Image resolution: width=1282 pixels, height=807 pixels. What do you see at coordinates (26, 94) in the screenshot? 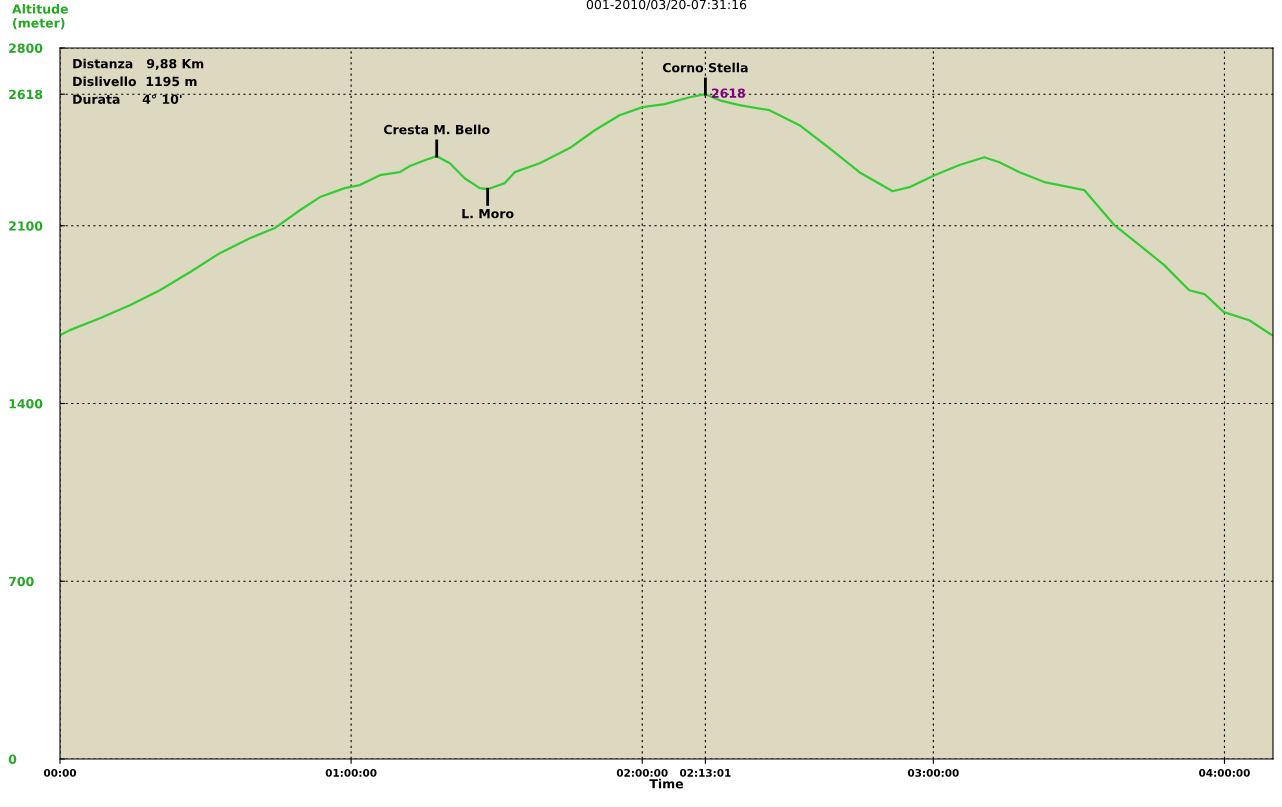
I see `y-tick-label: 2618` at bounding box center [26, 94].